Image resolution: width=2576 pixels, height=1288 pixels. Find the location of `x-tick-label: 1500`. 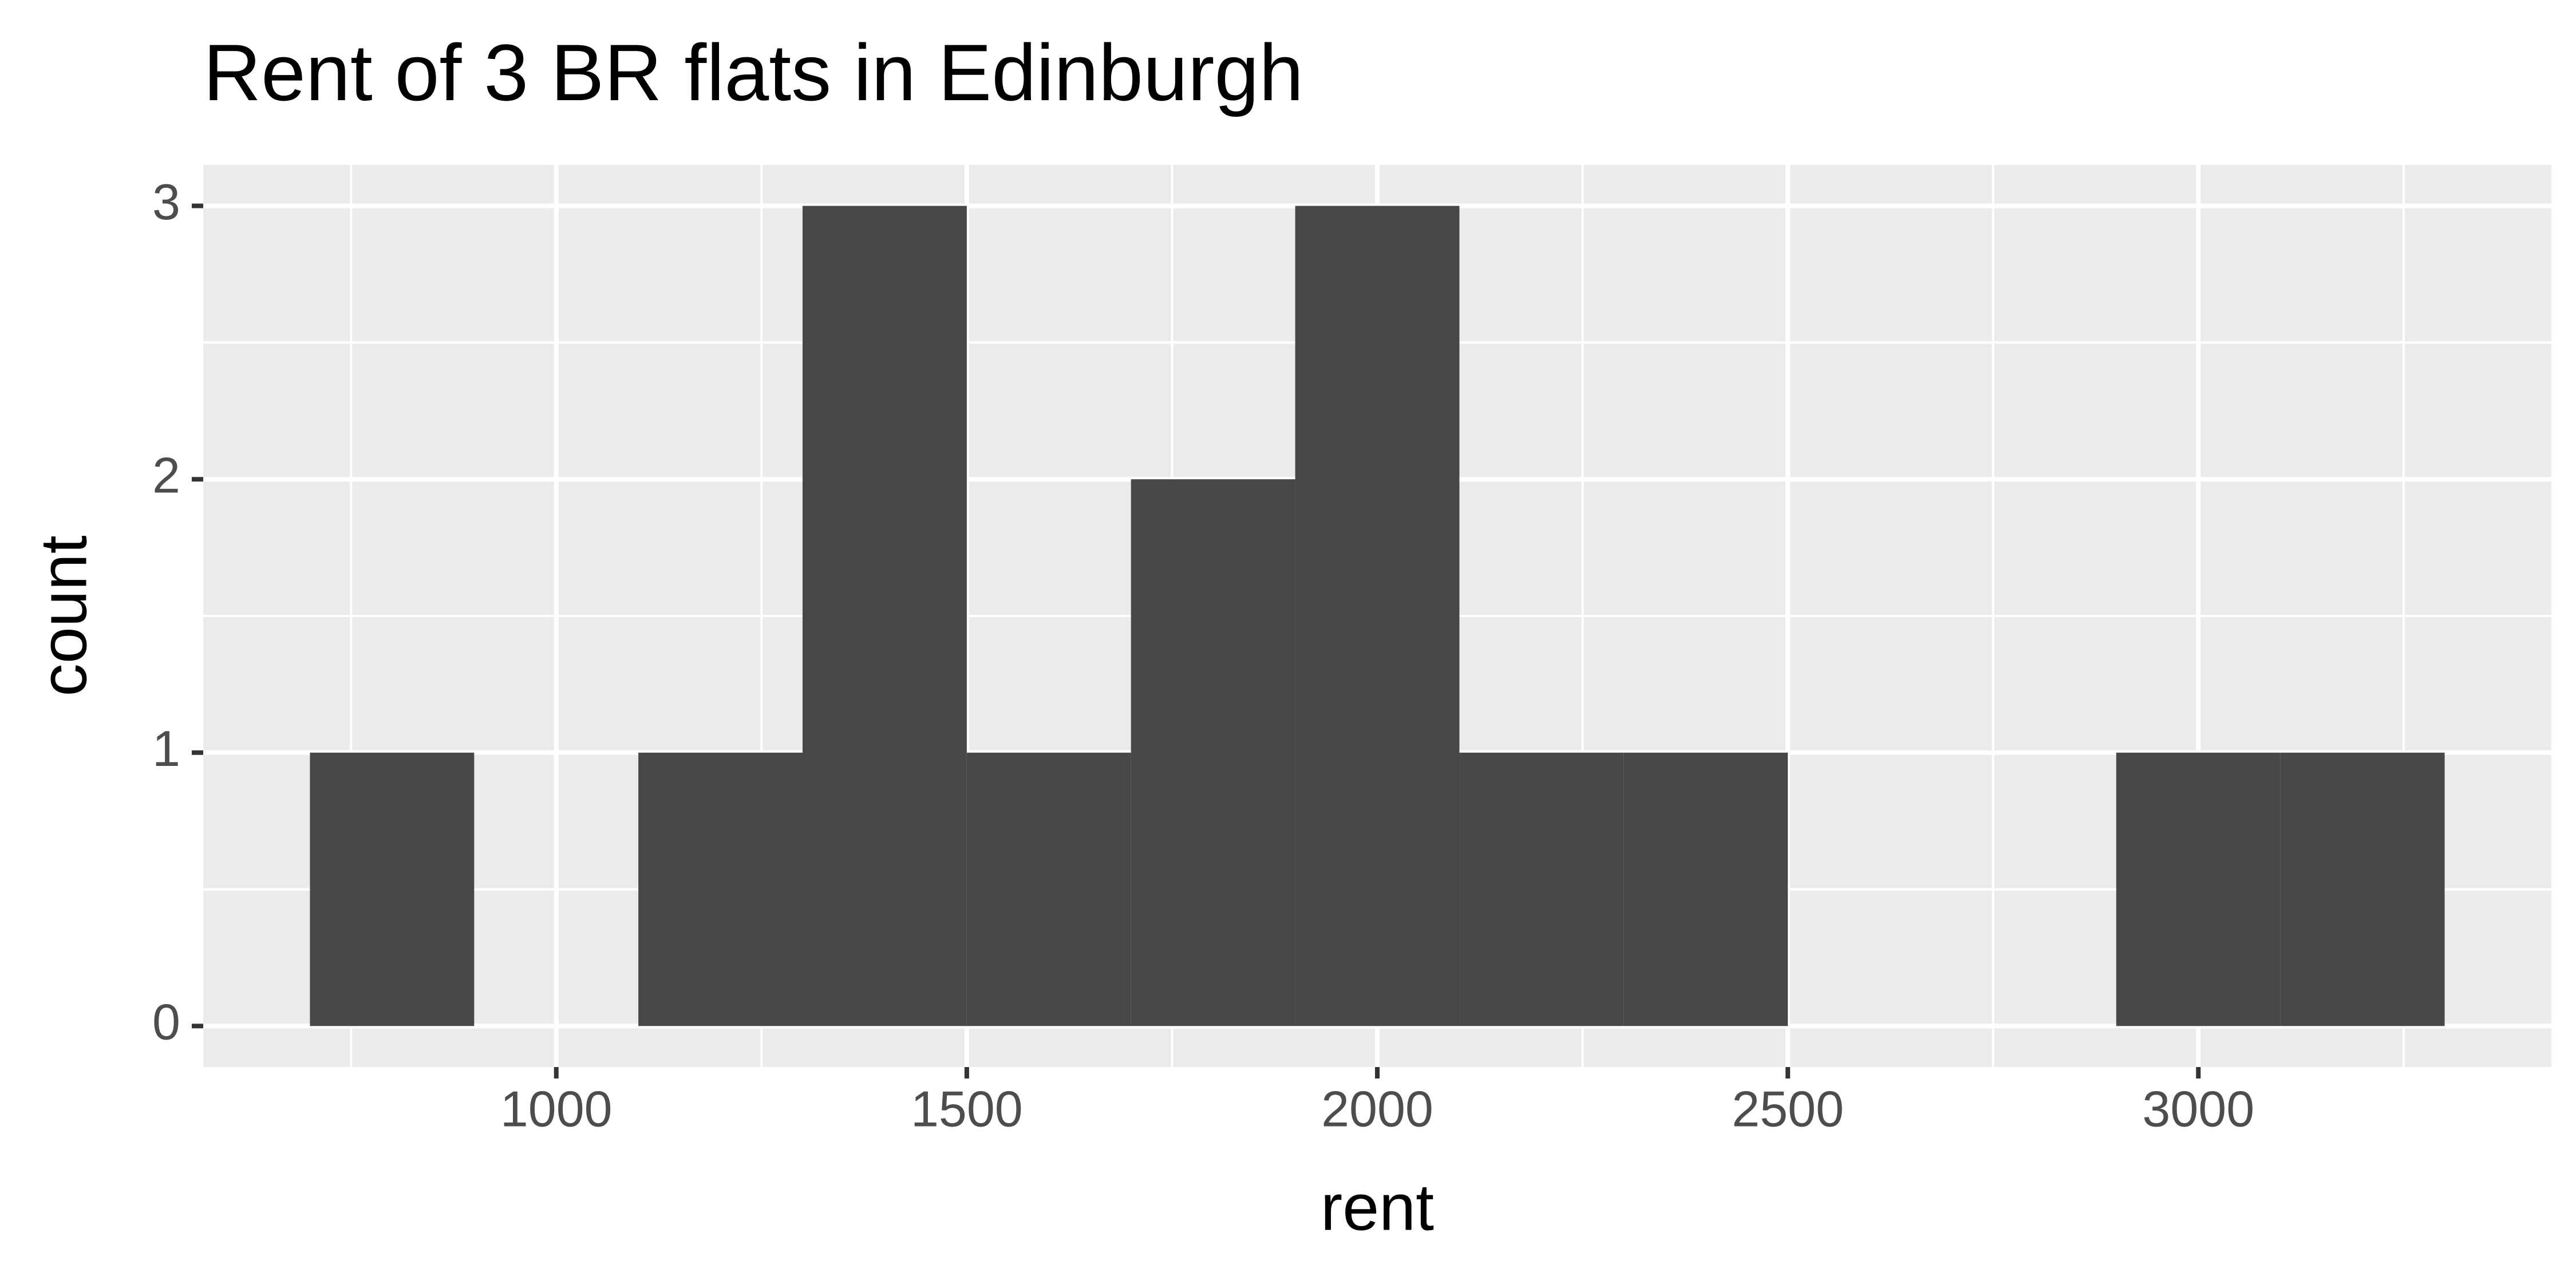

x-tick-label: 1500 is located at coordinates (967, 1108).